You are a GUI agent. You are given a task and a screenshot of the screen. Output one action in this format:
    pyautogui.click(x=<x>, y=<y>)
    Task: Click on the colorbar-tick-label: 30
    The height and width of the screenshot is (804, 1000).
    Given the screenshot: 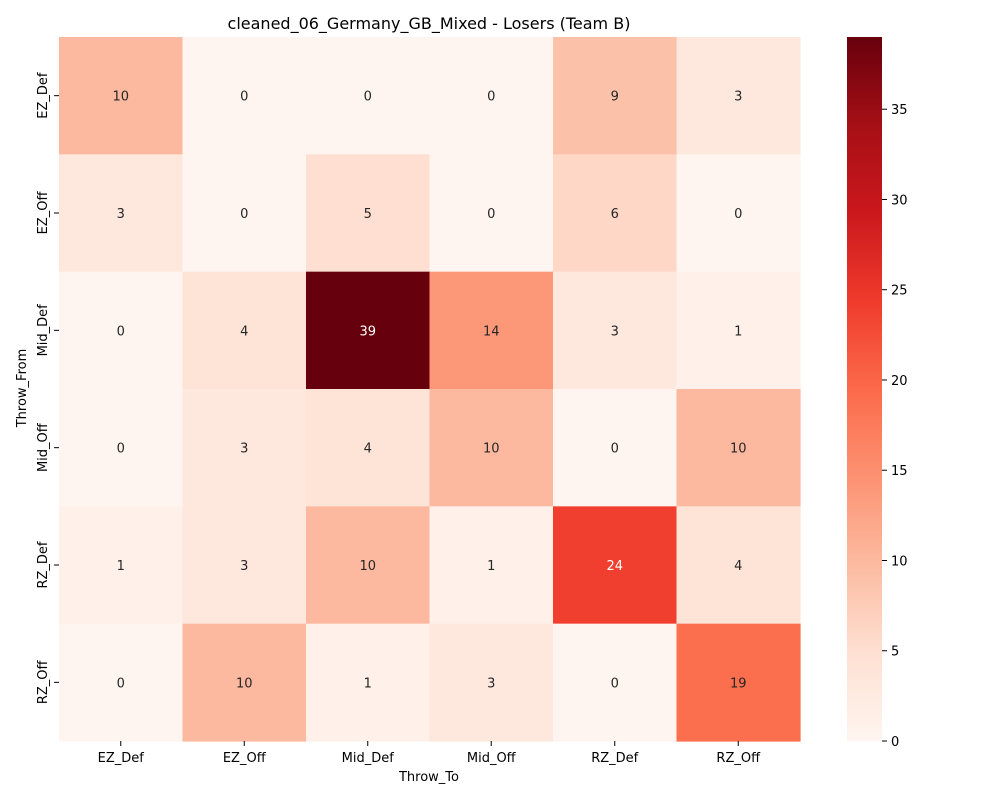 What is the action you would take?
    pyautogui.click(x=899, y=200)
    